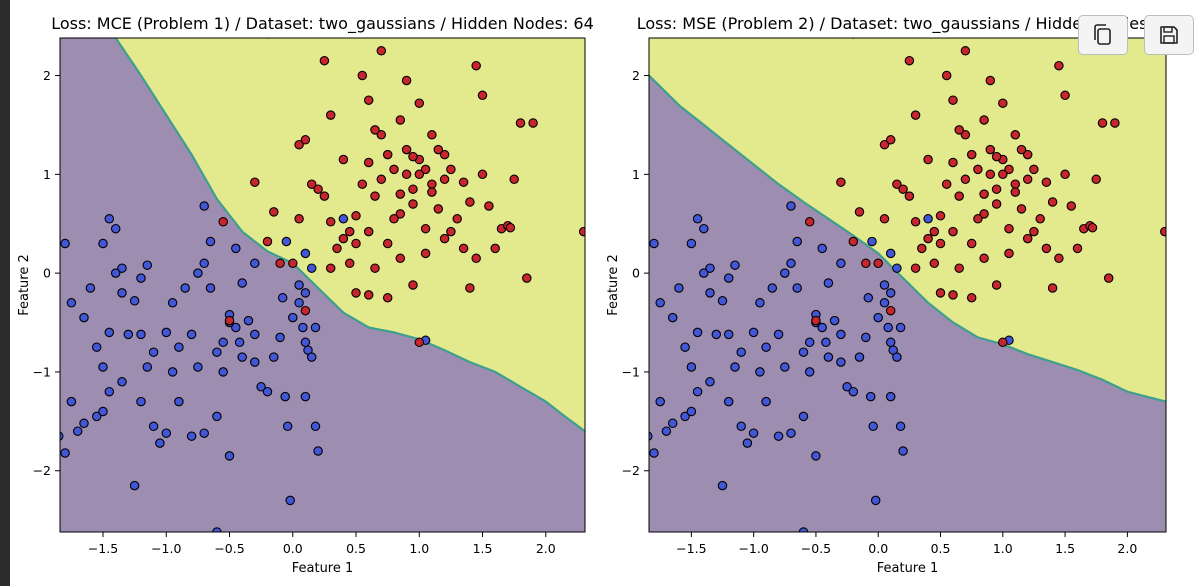 The width and height of the screenshot is (1194, 586). What do you see at coordinates (1103, 35) in the screenshot?
I see `copy-button` at bounding box center [1103, 35].